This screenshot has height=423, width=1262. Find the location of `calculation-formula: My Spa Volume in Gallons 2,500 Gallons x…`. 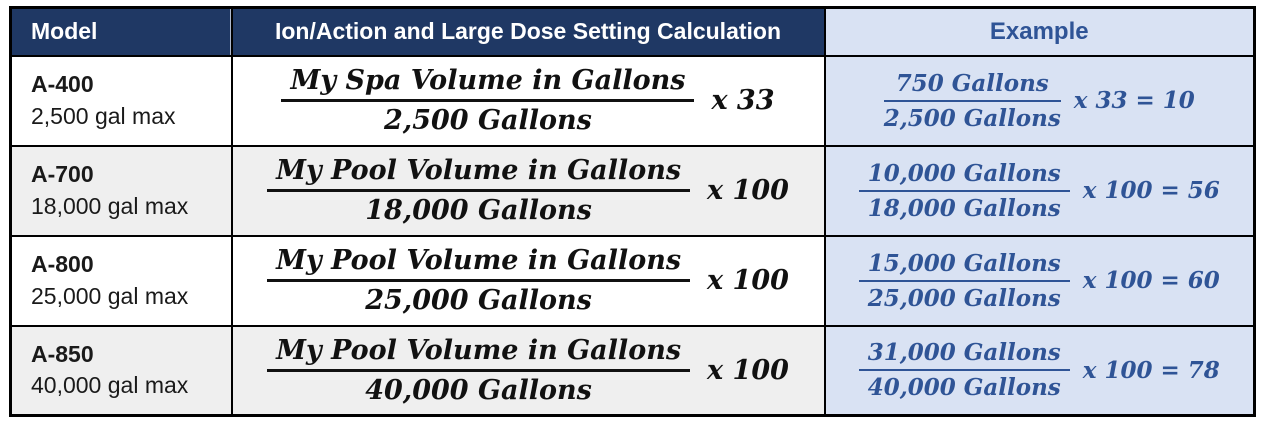

calculation-formula: My Spa Volume in Gallons 2,500 Gallons x… is located at coordinates (528, 100).